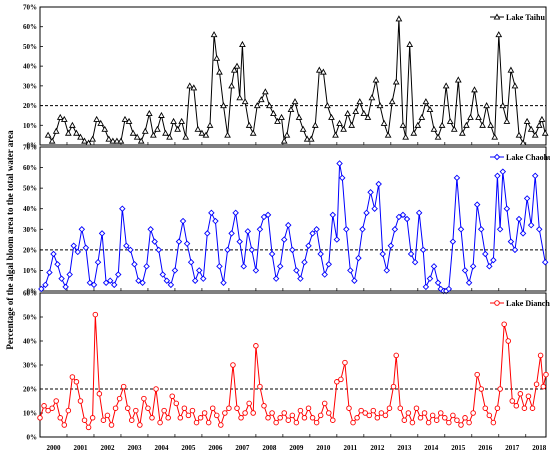 The image size is (550, 456). I want to click on legend-label: Lake Taihu, so click(525, 17).